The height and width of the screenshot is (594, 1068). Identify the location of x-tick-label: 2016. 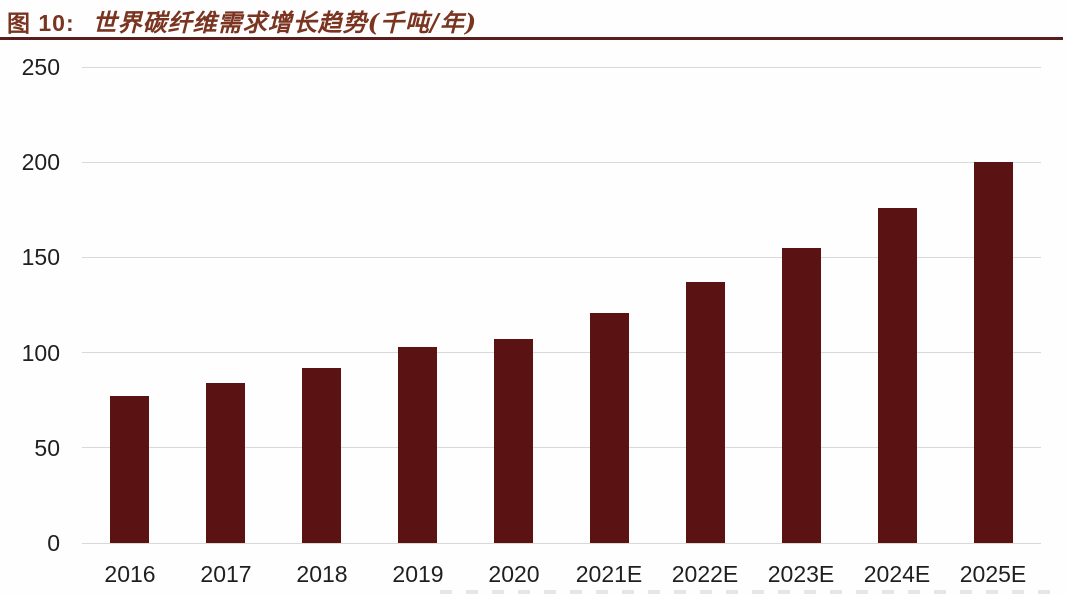
(130, 574).